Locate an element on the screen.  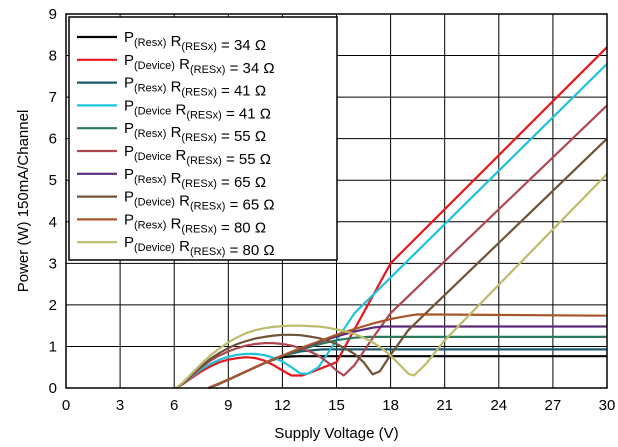
x-tick-label: 15 is located at coordinates (336, 405).